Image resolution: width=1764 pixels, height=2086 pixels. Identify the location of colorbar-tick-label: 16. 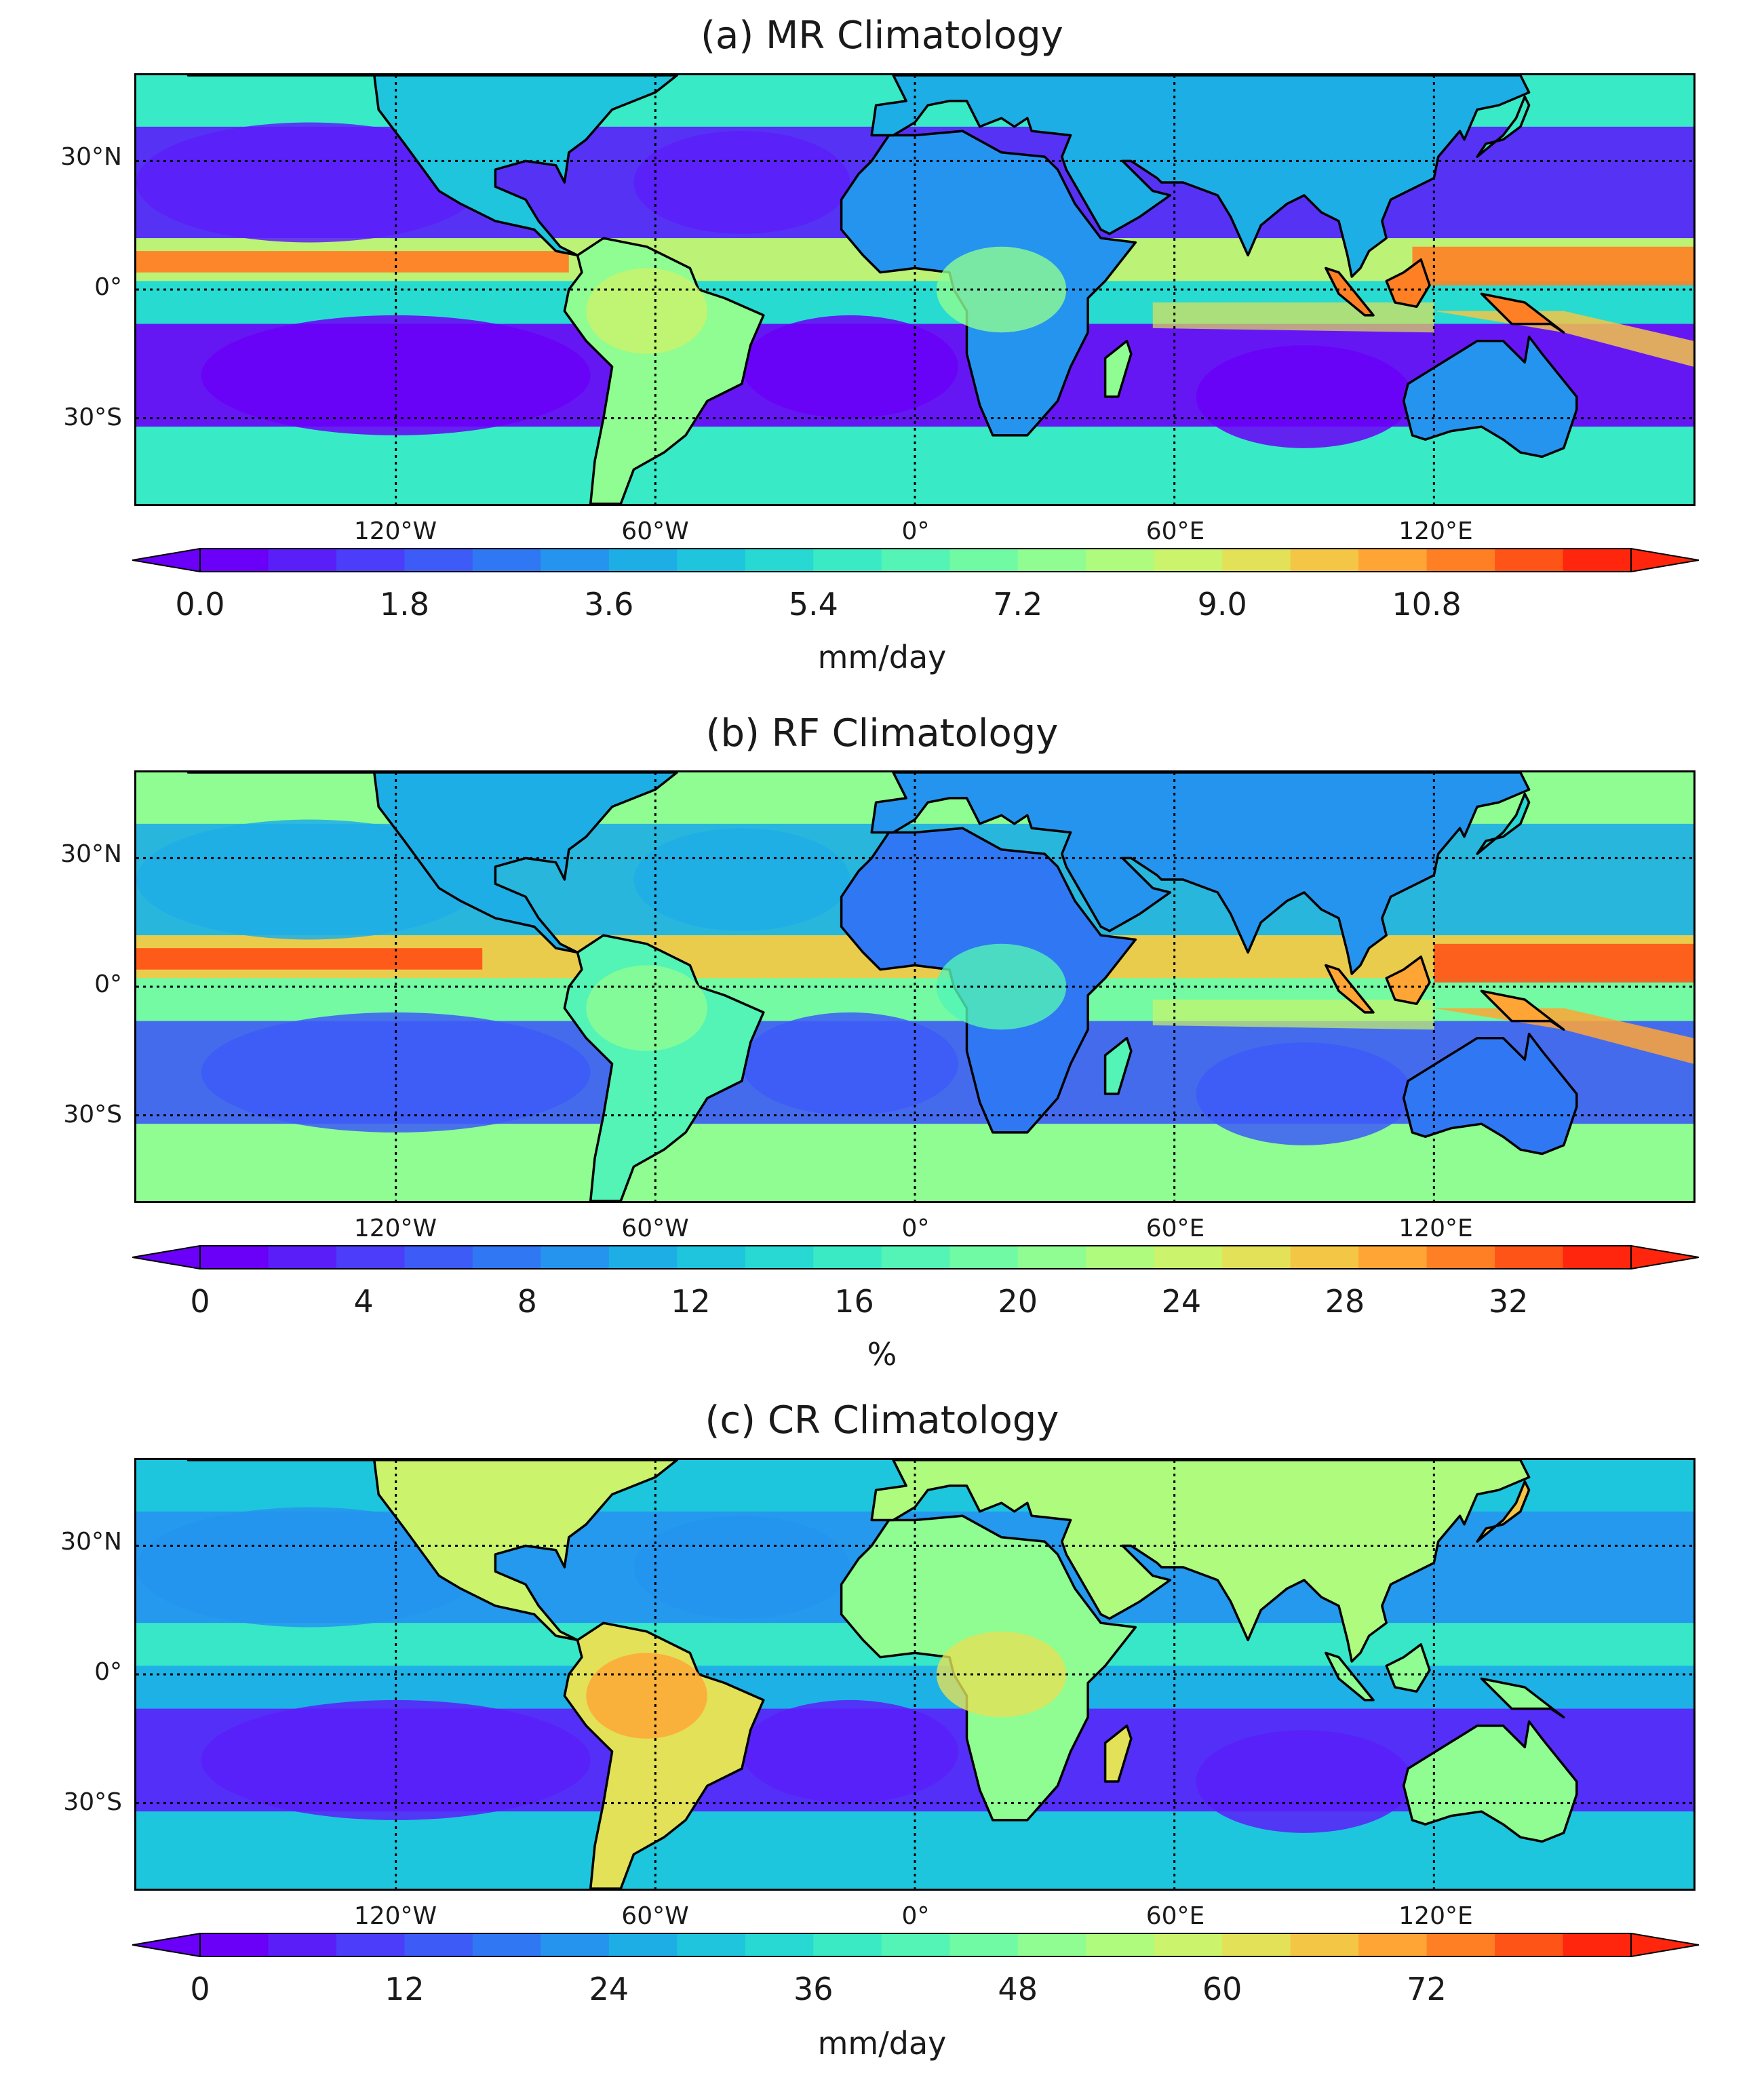
(854, 1301).